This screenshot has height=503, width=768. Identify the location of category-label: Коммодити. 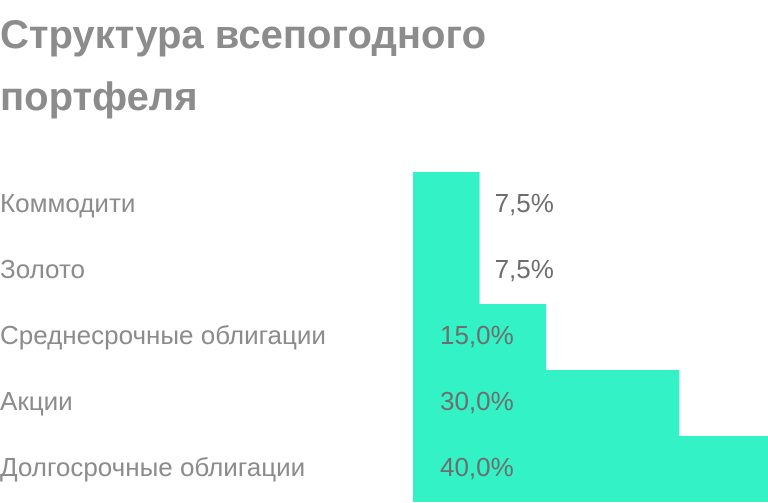
(67, 203).